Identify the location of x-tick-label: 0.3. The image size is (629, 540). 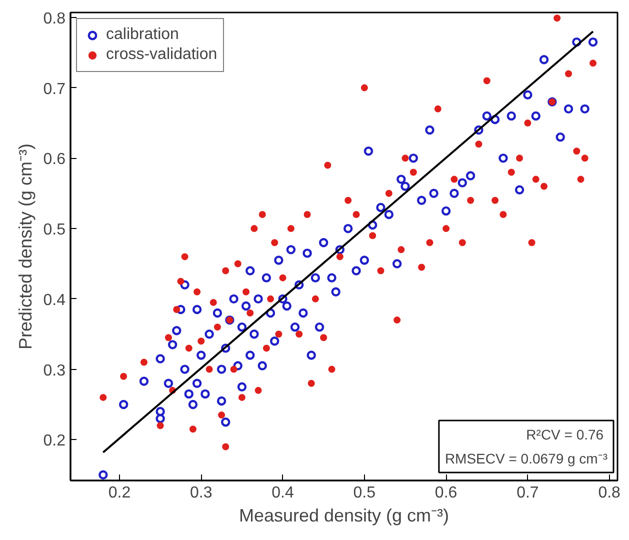
(201, 493).